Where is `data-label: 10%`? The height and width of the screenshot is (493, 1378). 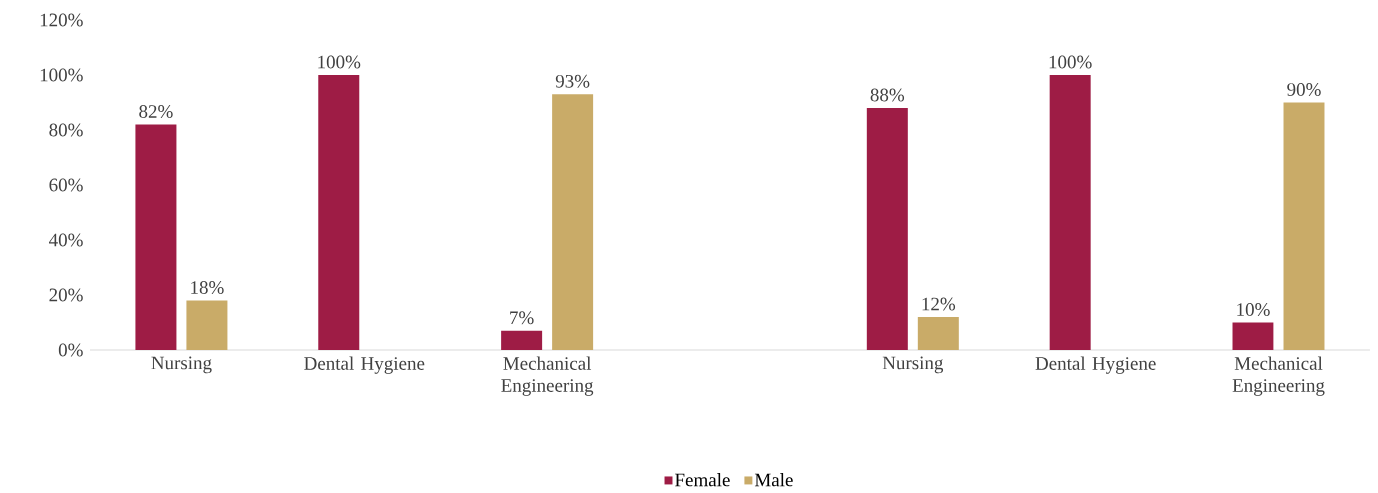
data-label: 10% is located at coordinates (1253, 309).